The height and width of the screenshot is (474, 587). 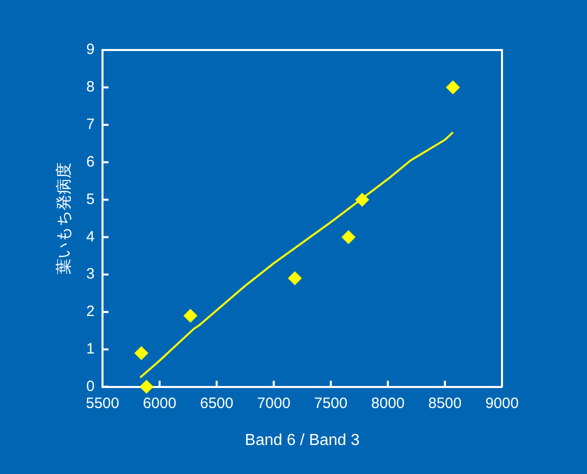 I want to click on x-tick-label: 7000, so click(x=273, y=403).